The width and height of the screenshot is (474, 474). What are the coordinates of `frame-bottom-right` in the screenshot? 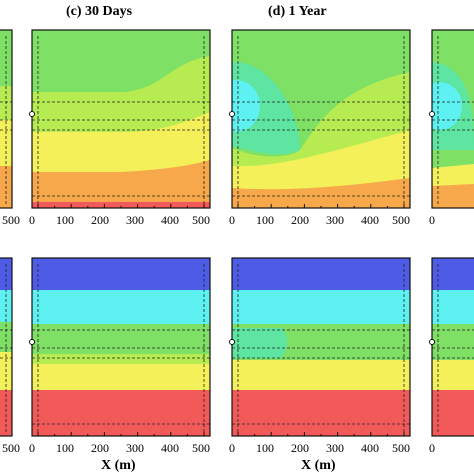 It's located at (452, 347).